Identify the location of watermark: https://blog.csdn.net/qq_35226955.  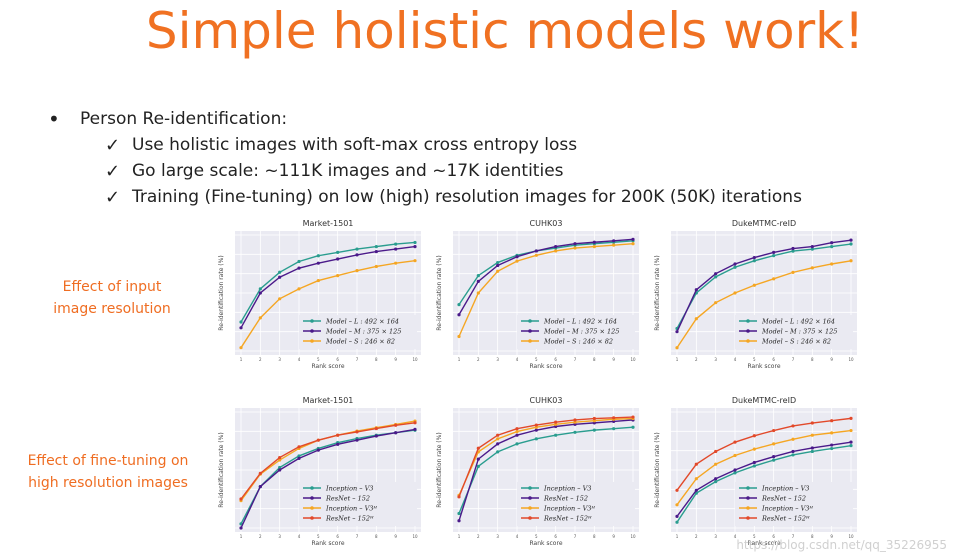
(841, 545).